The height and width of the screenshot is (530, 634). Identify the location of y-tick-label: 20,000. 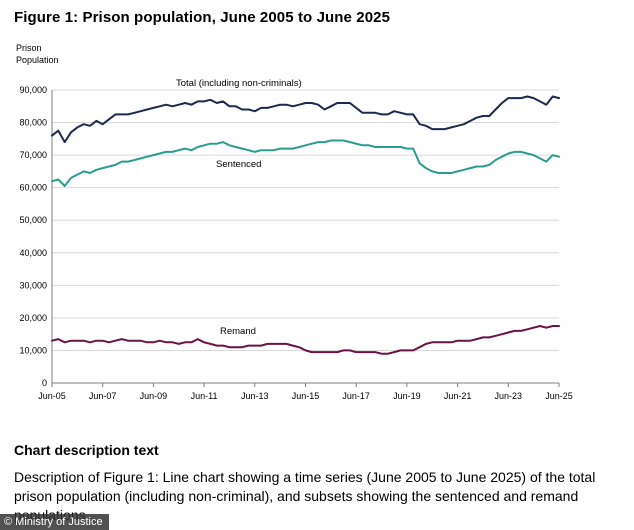
(33, 318).